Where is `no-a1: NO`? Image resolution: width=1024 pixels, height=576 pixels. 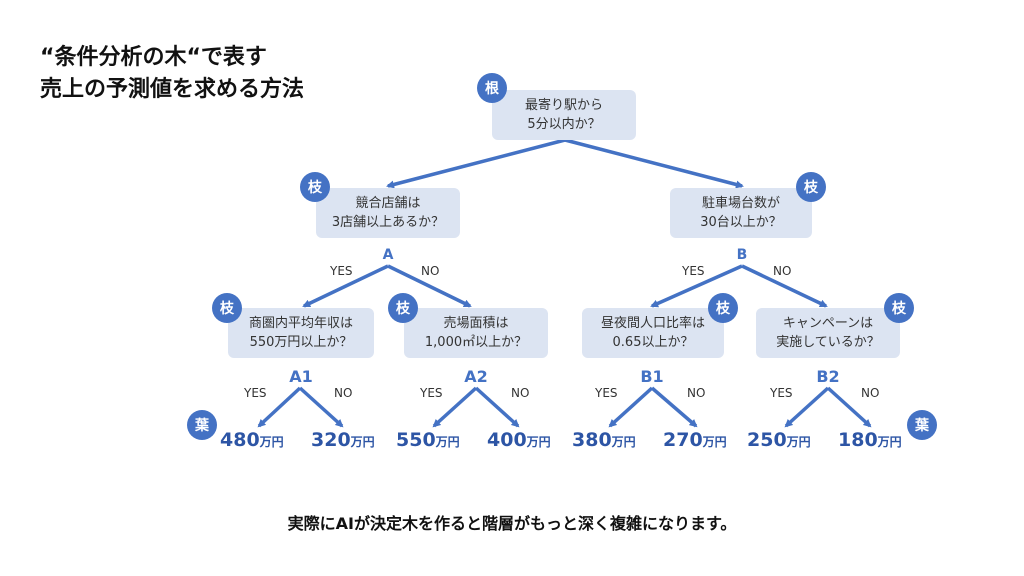 no-a1: NO is located at coordinates (343, 393).